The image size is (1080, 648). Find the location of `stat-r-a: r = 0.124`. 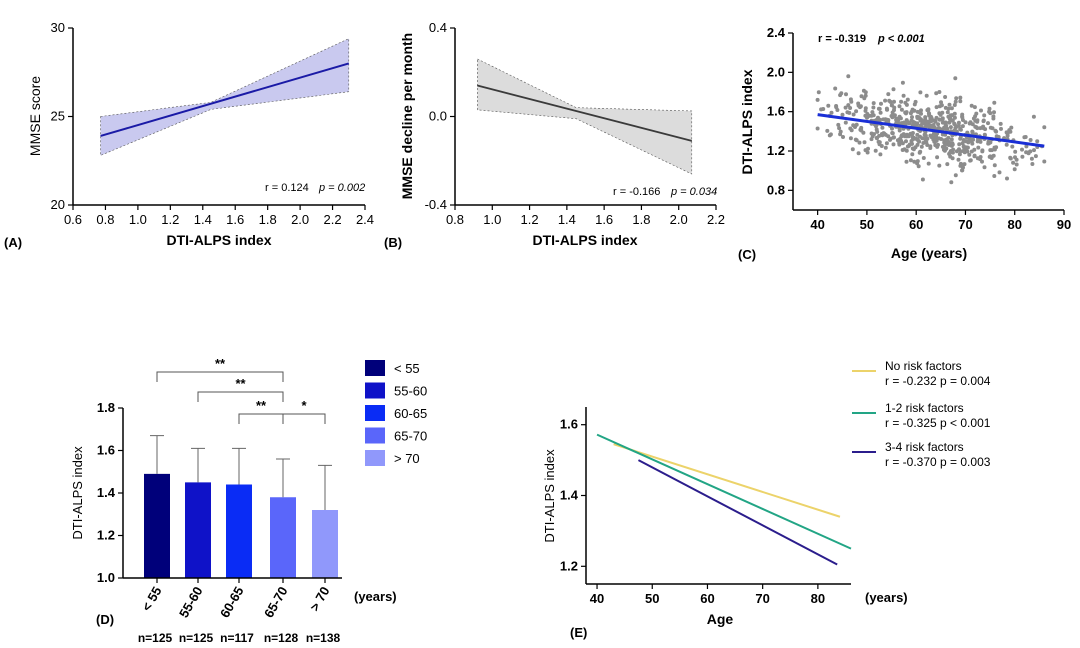

stat-r-a: r = 0.124 is located at coordinates (287, 188).